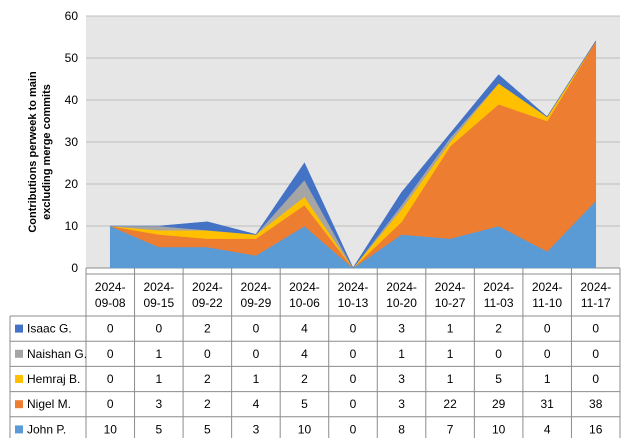 This screenshot has width=634, height=438. What do you see at coordinates (72, 58) in the screenshot?
I see `y-tick-label: 50` at bounding box center [72, 58].